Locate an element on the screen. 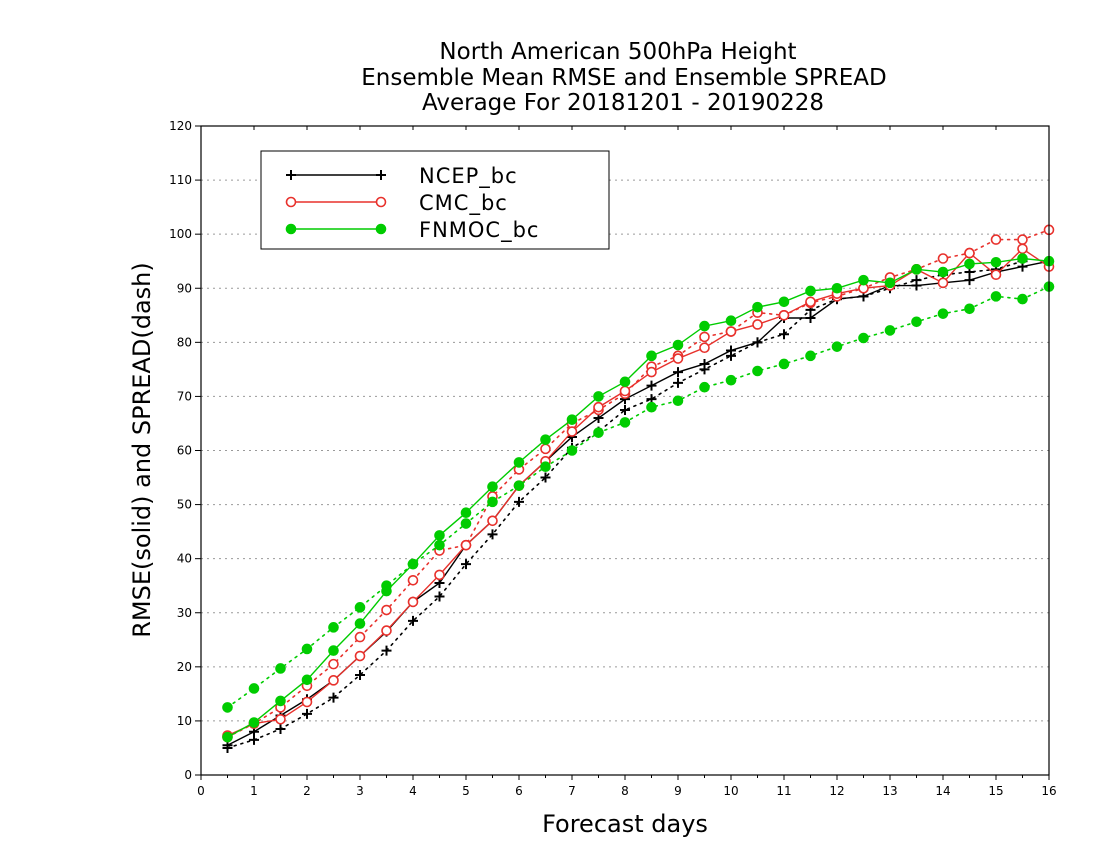 This screenshot has width=1100, height=850. title-line-2: Ensemble Mean RMSE and Ensemble SPREAD is located at coordinates (623, 78).